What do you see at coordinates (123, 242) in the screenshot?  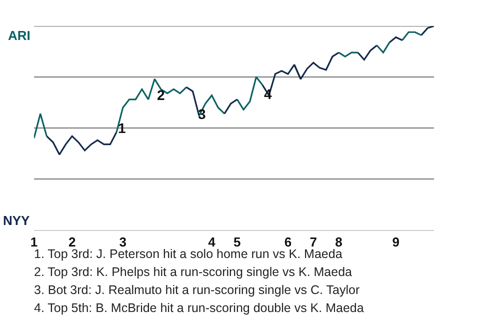 I see `x-tick-label: 3` at bounding box center [123, 242].